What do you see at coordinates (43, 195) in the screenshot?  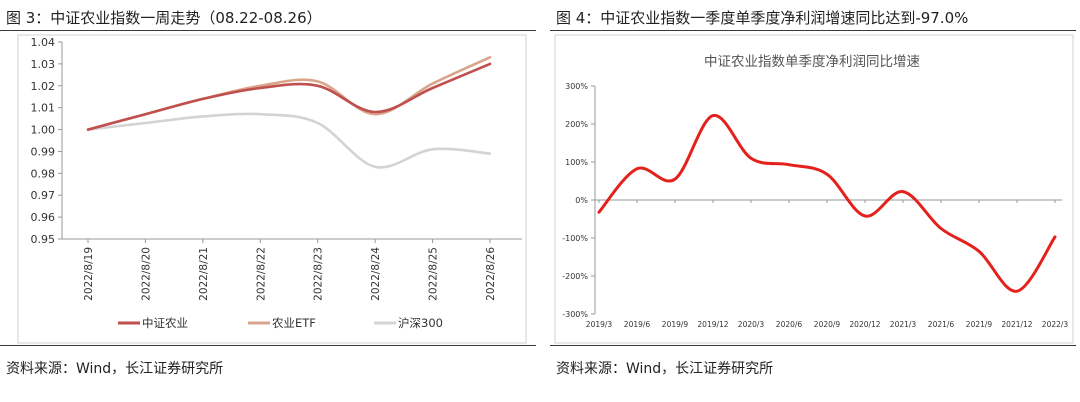 I see `y-tick-label: 0.97` at bounding box center [43, 195].